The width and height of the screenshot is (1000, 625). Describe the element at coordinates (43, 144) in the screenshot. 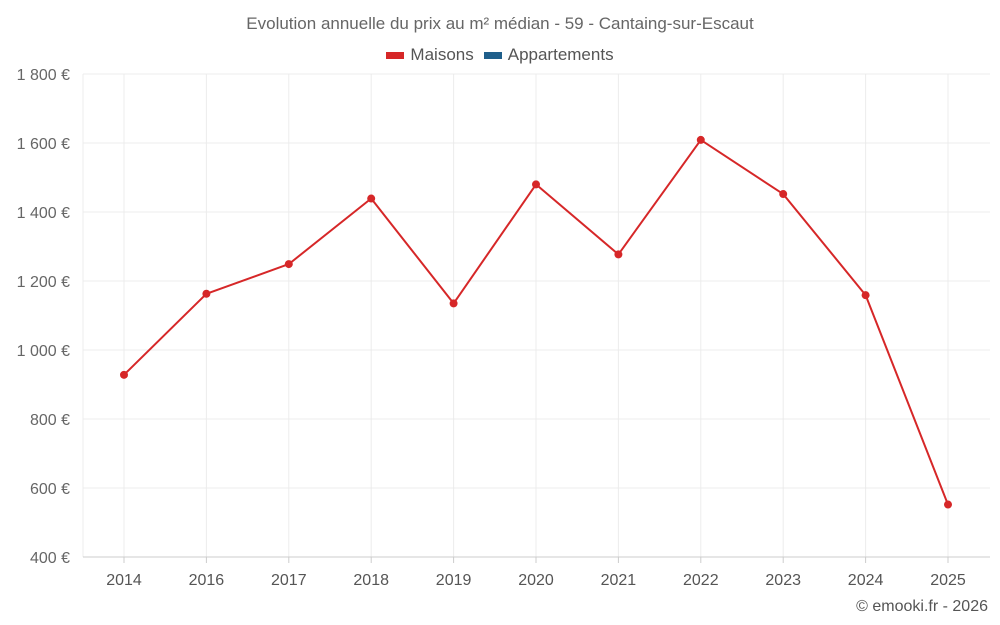

I see `y-tick-label: 1 600 €` at that location.